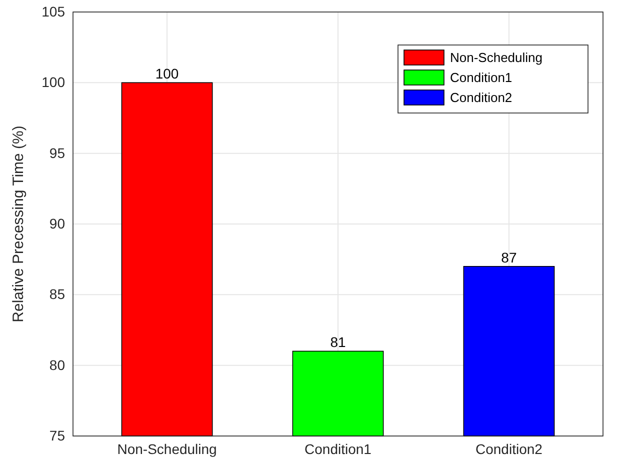 Image resolution: width=618 pixels, height=465 pixels. I want to click on legend-label: Condition1, so click(481, 77).